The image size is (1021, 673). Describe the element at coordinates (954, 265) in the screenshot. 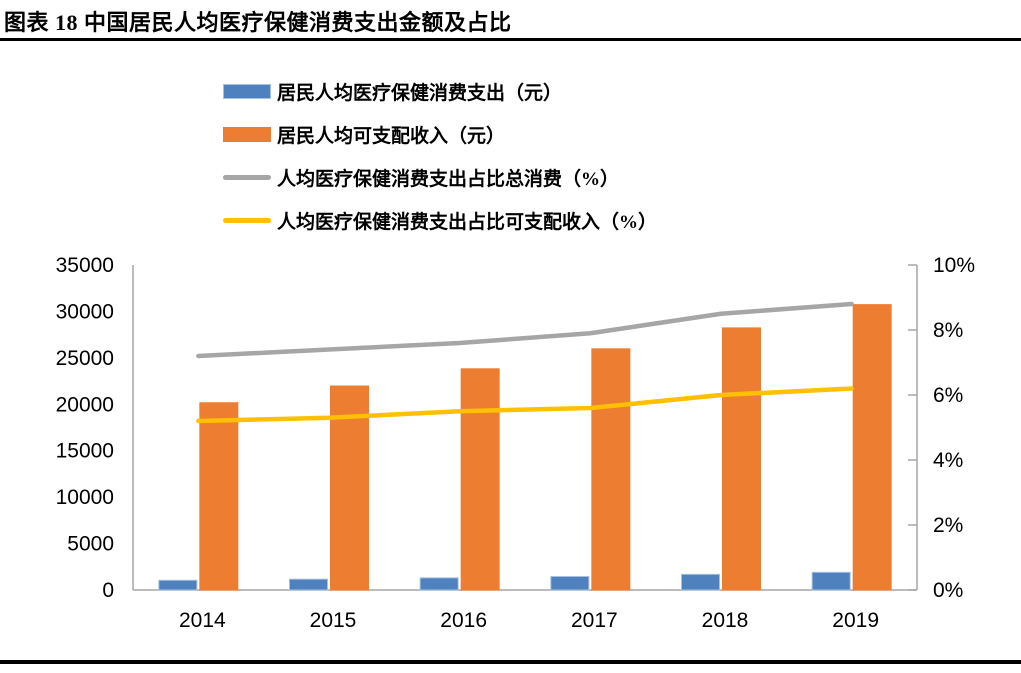

I see `right-axis-tick-label: 10%` at that location.